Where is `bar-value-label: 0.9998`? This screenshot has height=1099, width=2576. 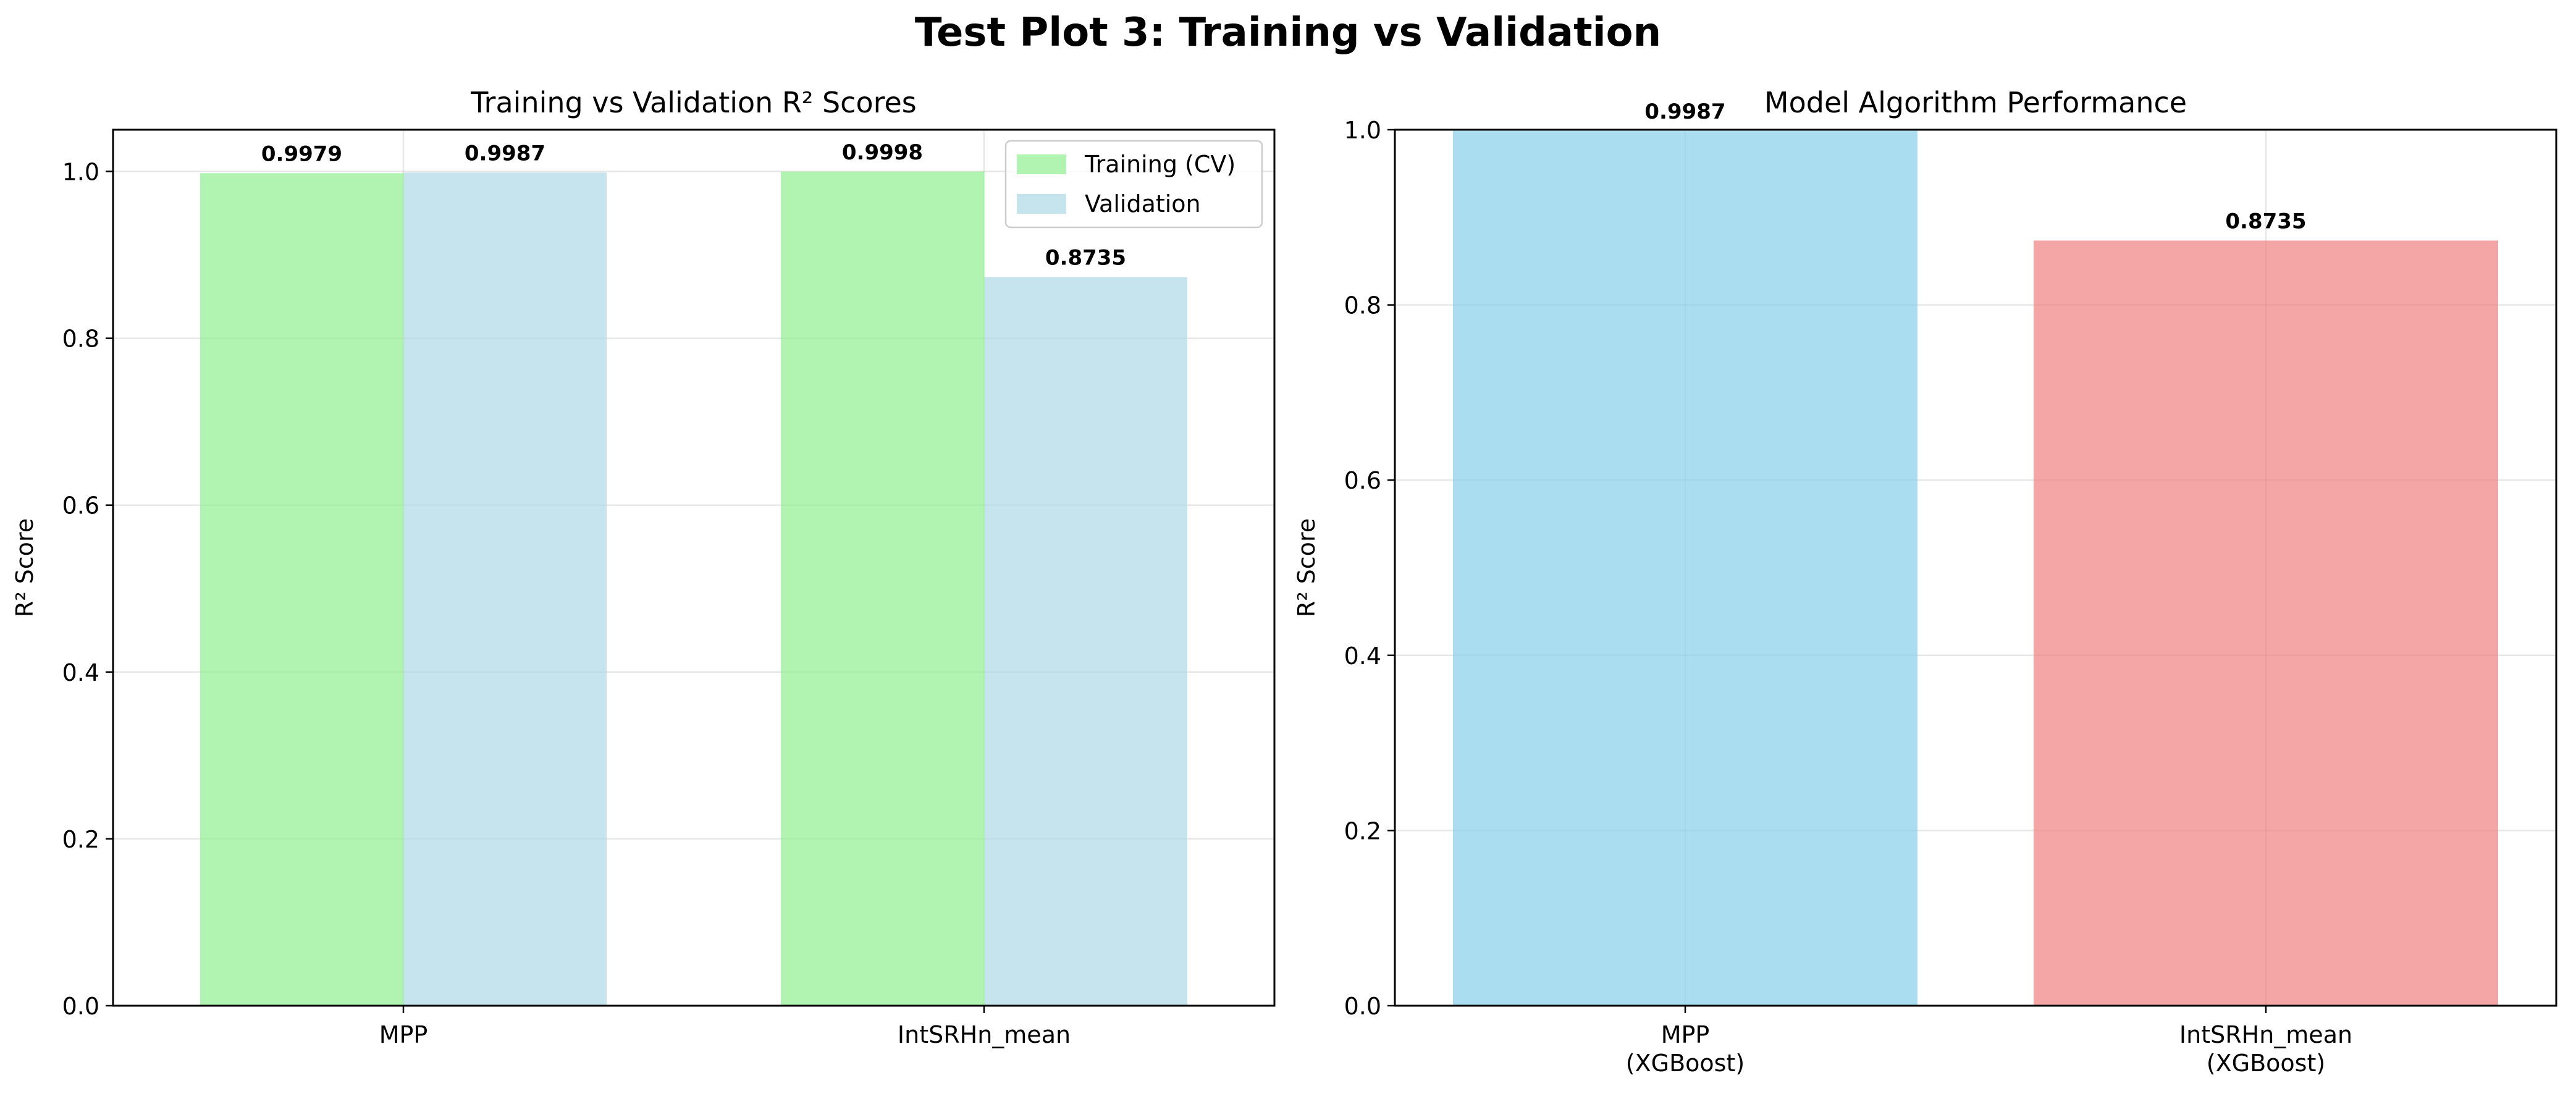
bar-value-label: 0.9998 is located at coordinates (882, 152).